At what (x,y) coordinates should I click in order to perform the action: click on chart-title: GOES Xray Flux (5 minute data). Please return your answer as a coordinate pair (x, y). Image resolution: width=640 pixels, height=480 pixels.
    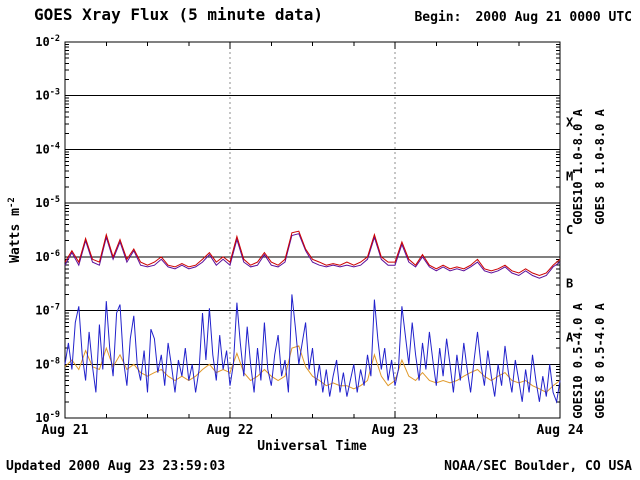
    Looking at the image, I should click on (178, 14).